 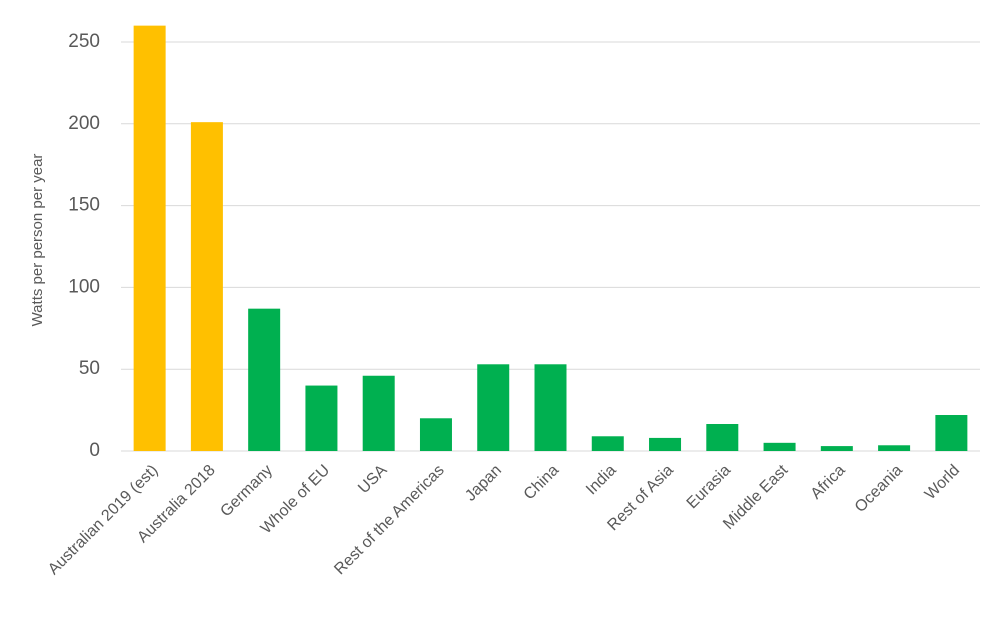 What do you see at coordinates (84, 41) in the screenshot?
I see `y-tick-label: 250` at bounding box center [84, 41].